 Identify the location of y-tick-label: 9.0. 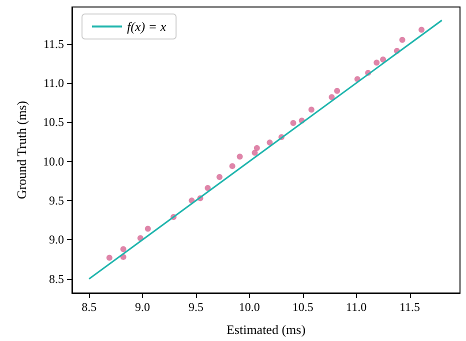
(56, 239).